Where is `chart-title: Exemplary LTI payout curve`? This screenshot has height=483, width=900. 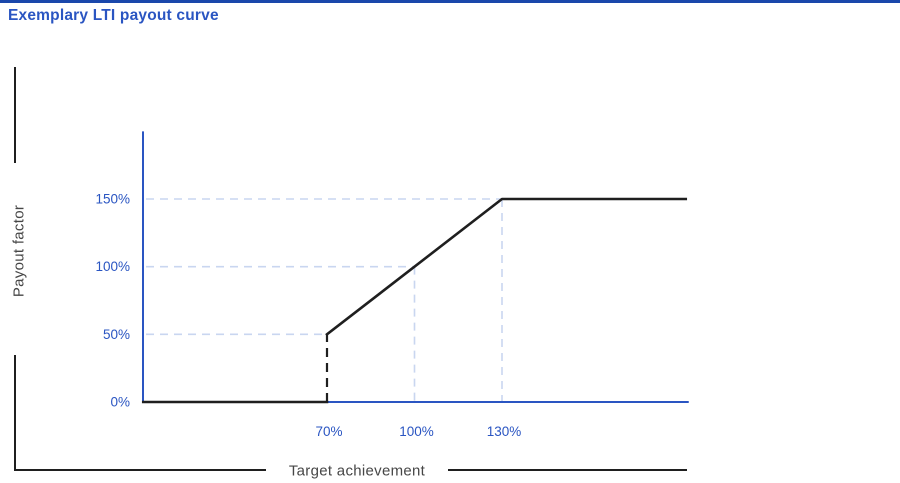 chart-title: Exemplary LTI payout curve is located at coordinates (113, 15).